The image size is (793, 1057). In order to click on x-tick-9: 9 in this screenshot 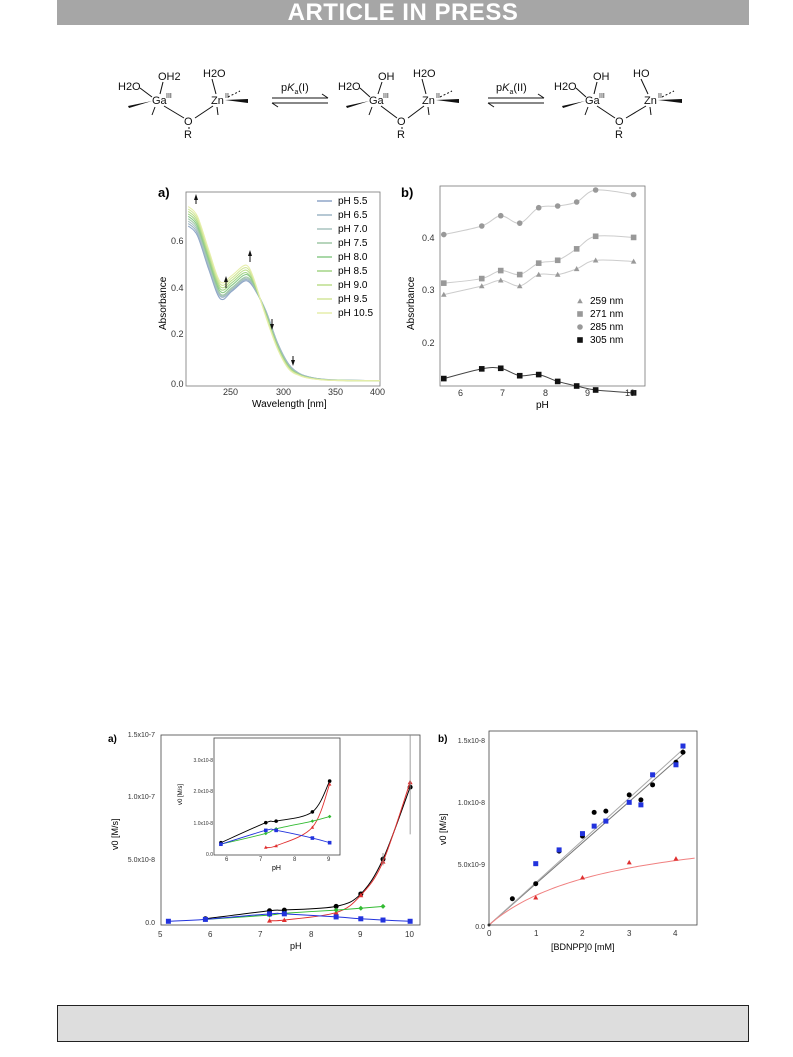, I will do `click(360, 934)`.